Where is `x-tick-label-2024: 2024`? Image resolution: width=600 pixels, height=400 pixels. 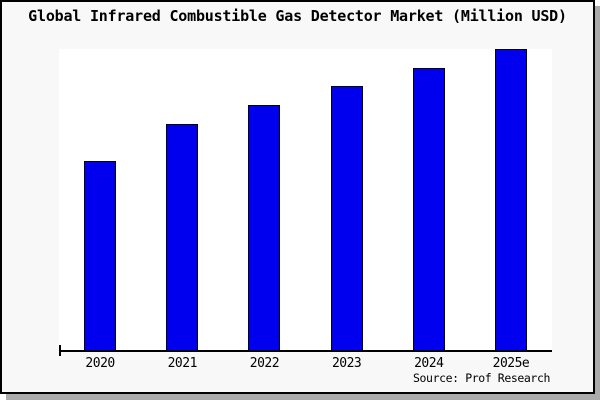 x-tick-label-2024: 2024 is located at coordinates (429, 363).